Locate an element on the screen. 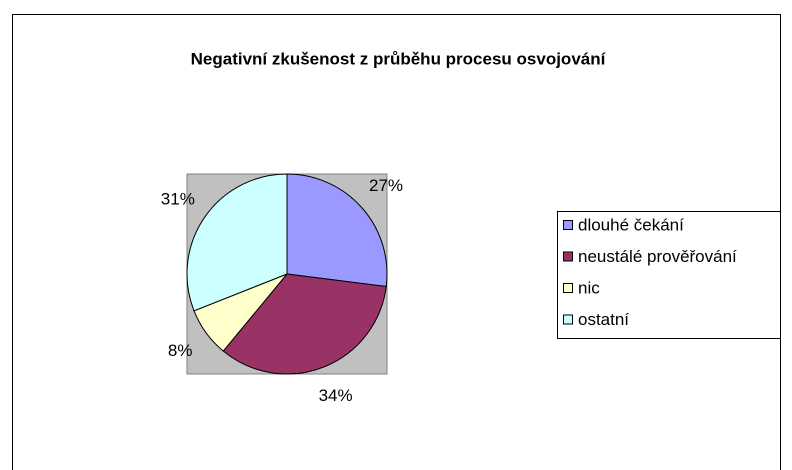  data-label: 31% is located at coordinates (178, 198).